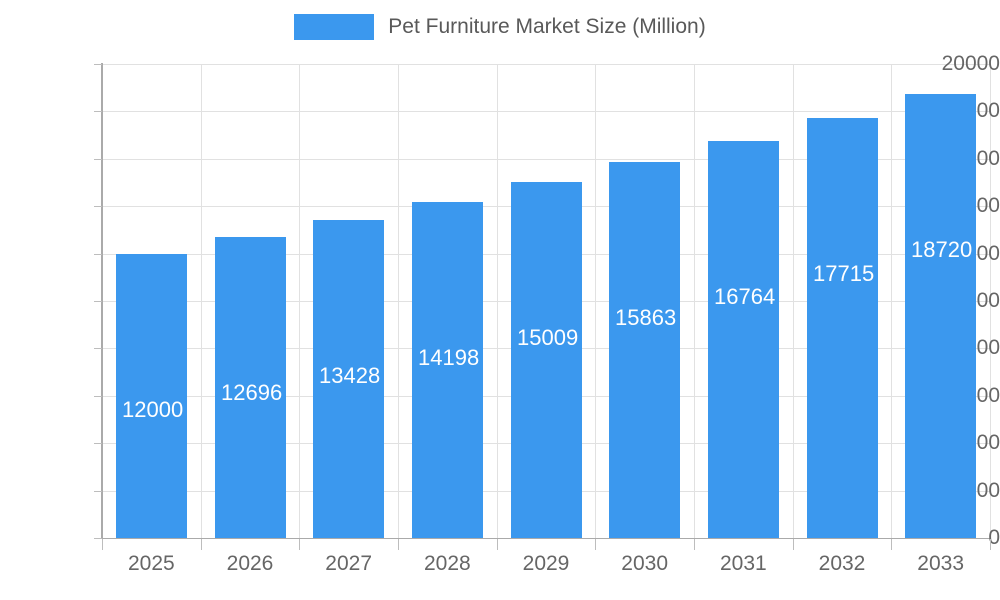 Image resolution: width=1000 pixels, height=600 pixels. Describe the element at coordinates (844, 274) in the screenshot. I see `bar-value-label: 17715` at that location.